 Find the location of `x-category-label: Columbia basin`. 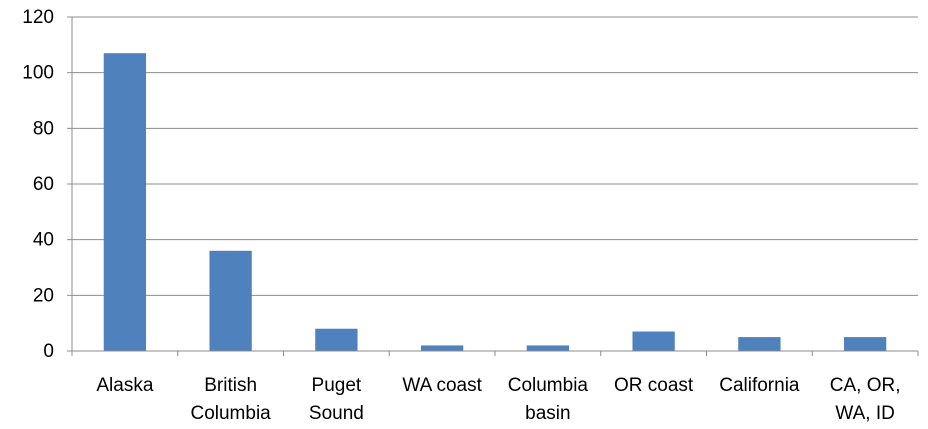

x-category-label: Columbia basin is located at coordinates (548, 399).